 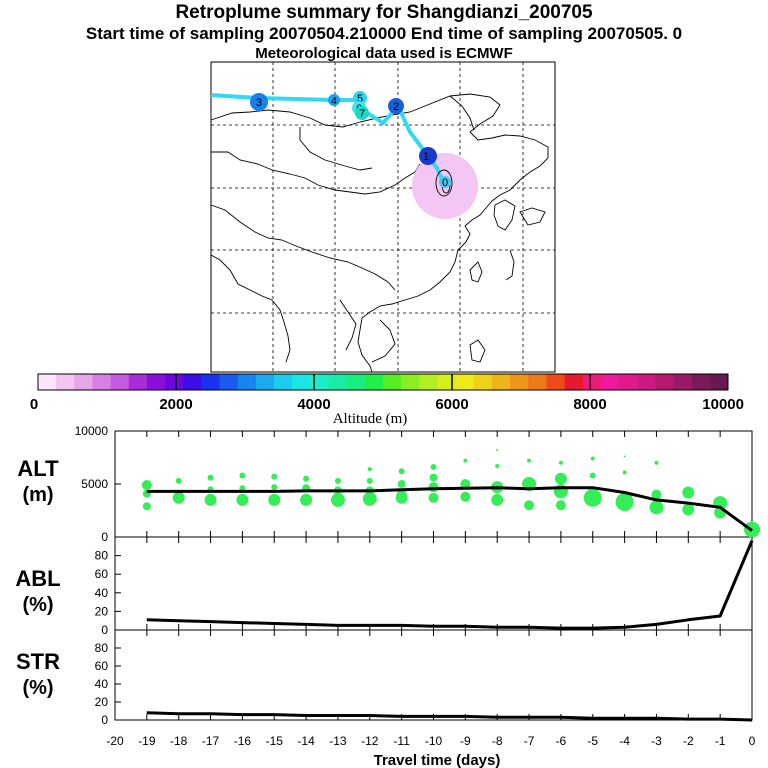 I want to click on marker-label: 7, so click(x=362, y=114).